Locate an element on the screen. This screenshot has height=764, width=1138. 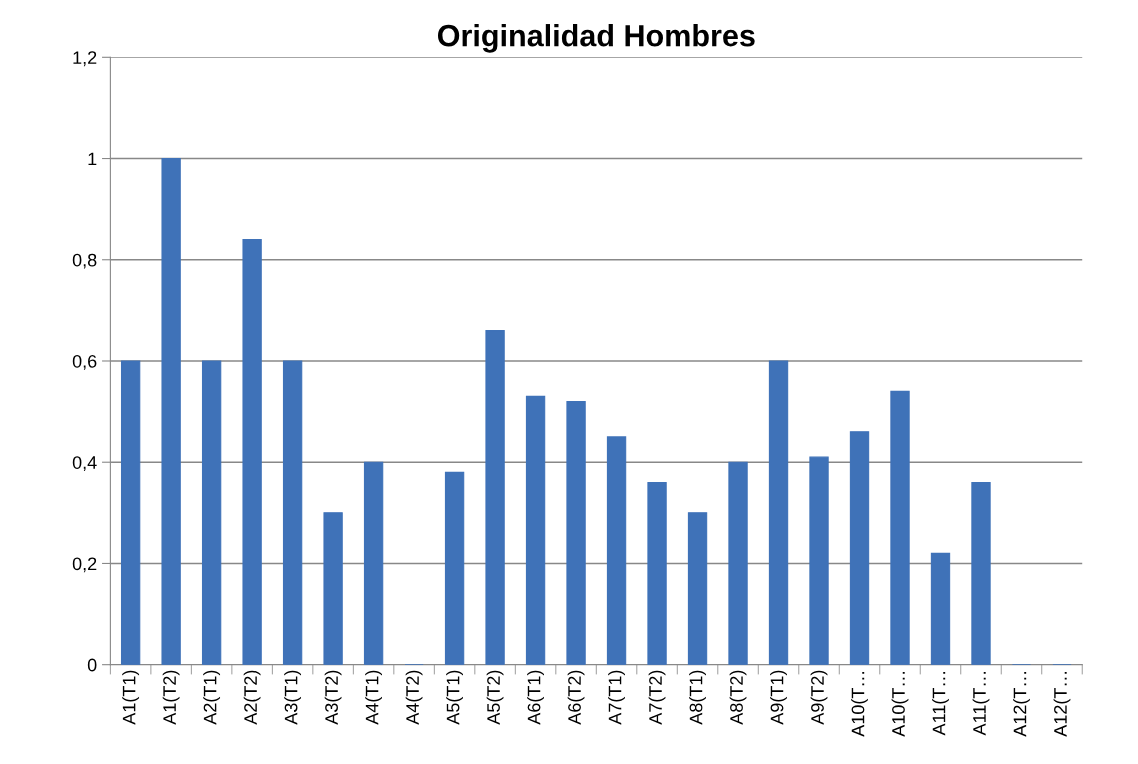
x-tick-label: A3(T1) is located at coordinates (293, 697).